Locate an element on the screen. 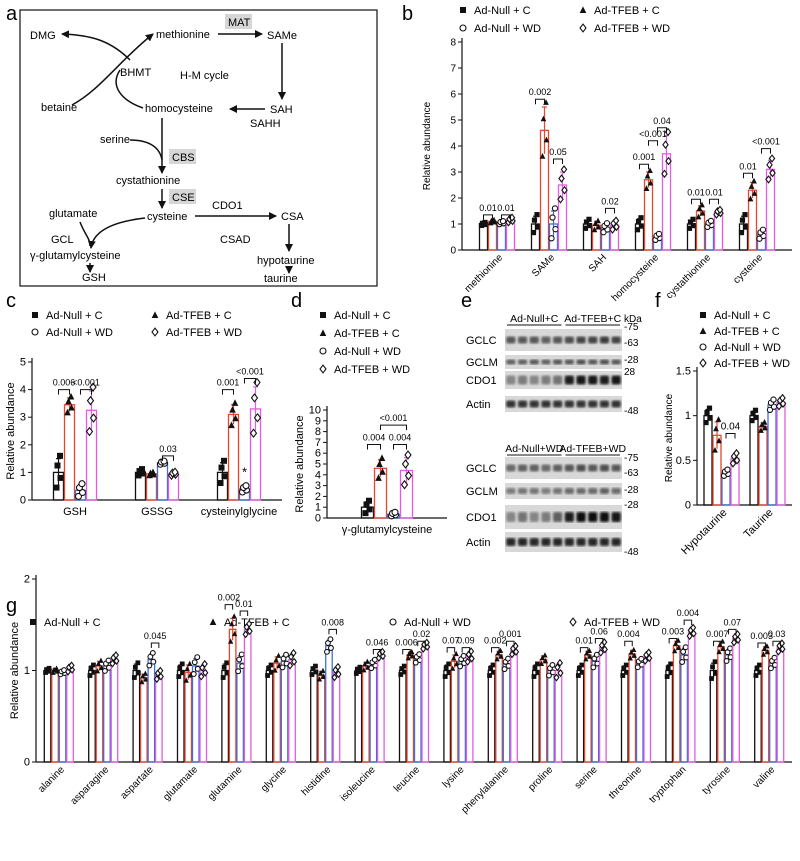  arrow-to-dmg is located at coordinates (96, 45).